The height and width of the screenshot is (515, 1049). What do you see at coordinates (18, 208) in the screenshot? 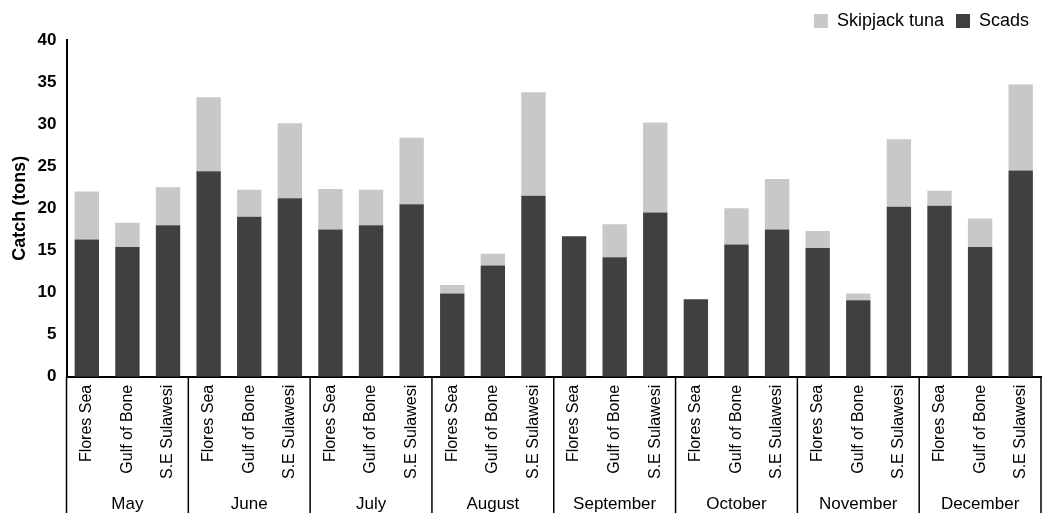
I see `y-axis-title: Catch (tons)` at bounding box center [18, 208].